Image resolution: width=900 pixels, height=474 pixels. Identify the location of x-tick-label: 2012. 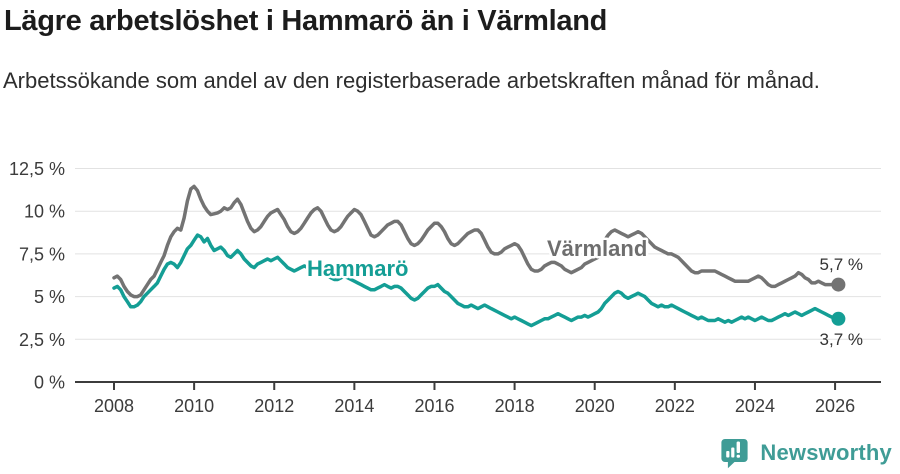
(274, 406).